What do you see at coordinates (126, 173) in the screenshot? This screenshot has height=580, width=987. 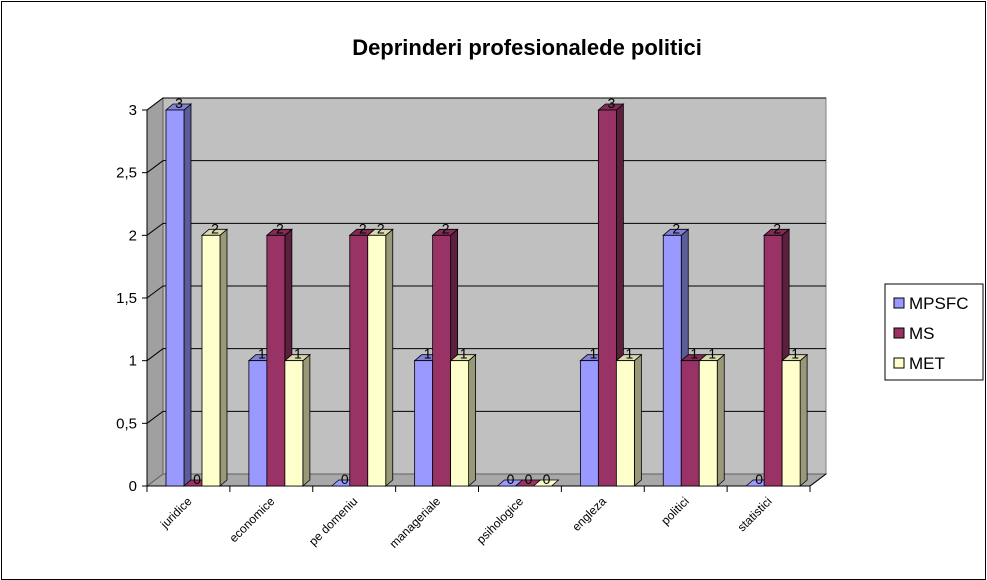 I see `y-tick-label: 2,5` at bounding box center [126, 173].